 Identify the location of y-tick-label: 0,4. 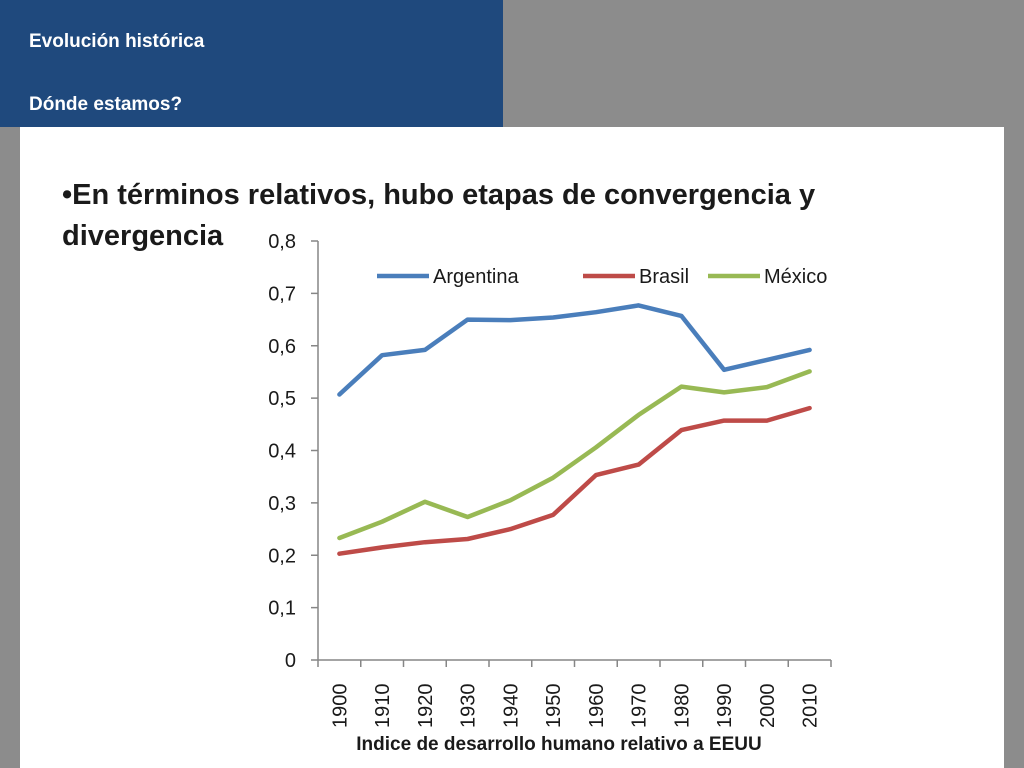
(282, 452).